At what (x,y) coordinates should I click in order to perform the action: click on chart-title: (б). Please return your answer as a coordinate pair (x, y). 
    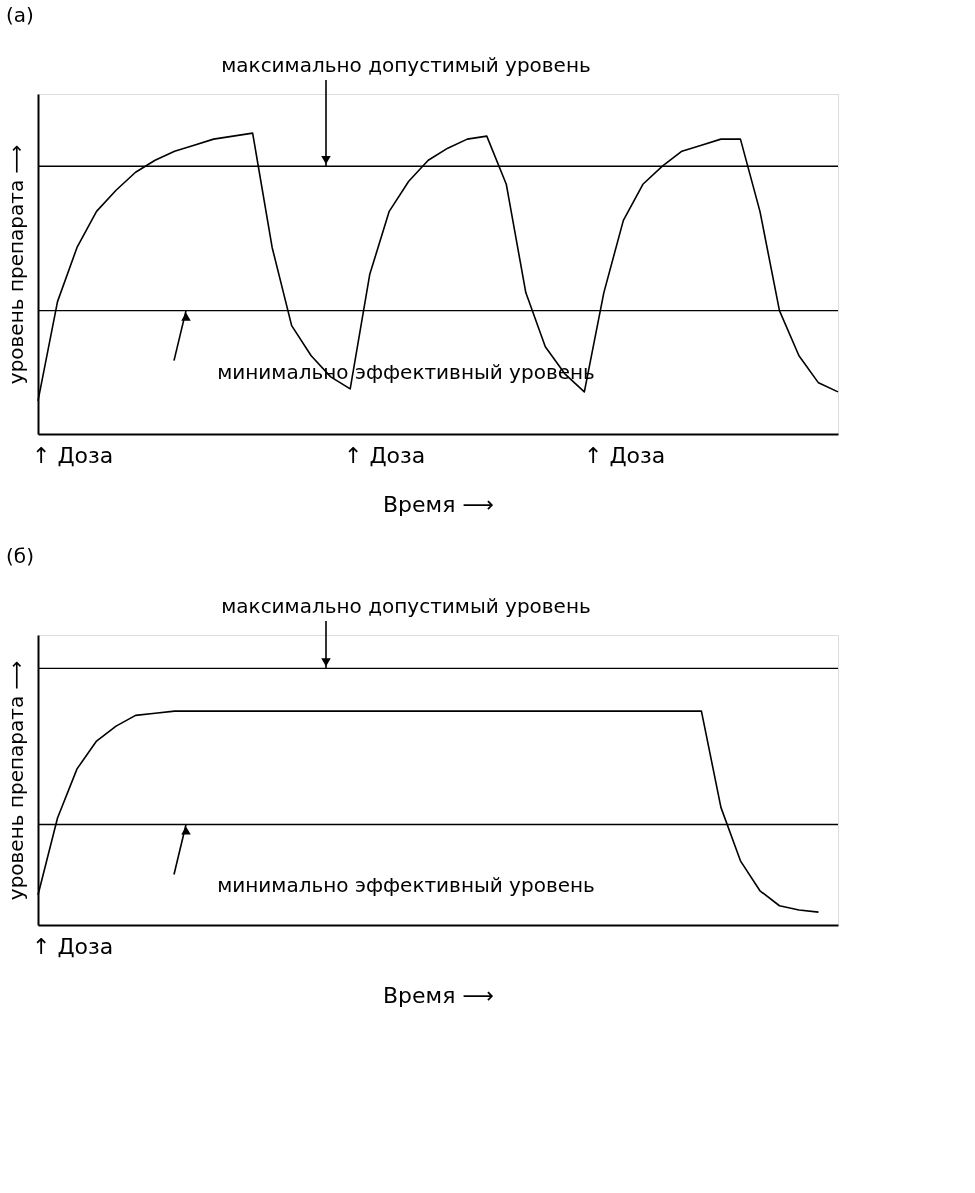
    Looking at the image, I should click on (20, 556).